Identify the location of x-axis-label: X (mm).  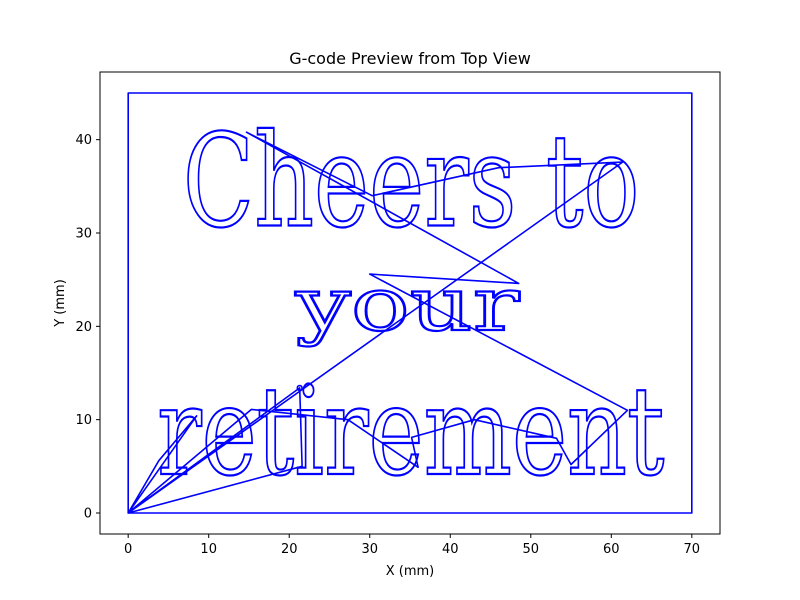
(410, 571).